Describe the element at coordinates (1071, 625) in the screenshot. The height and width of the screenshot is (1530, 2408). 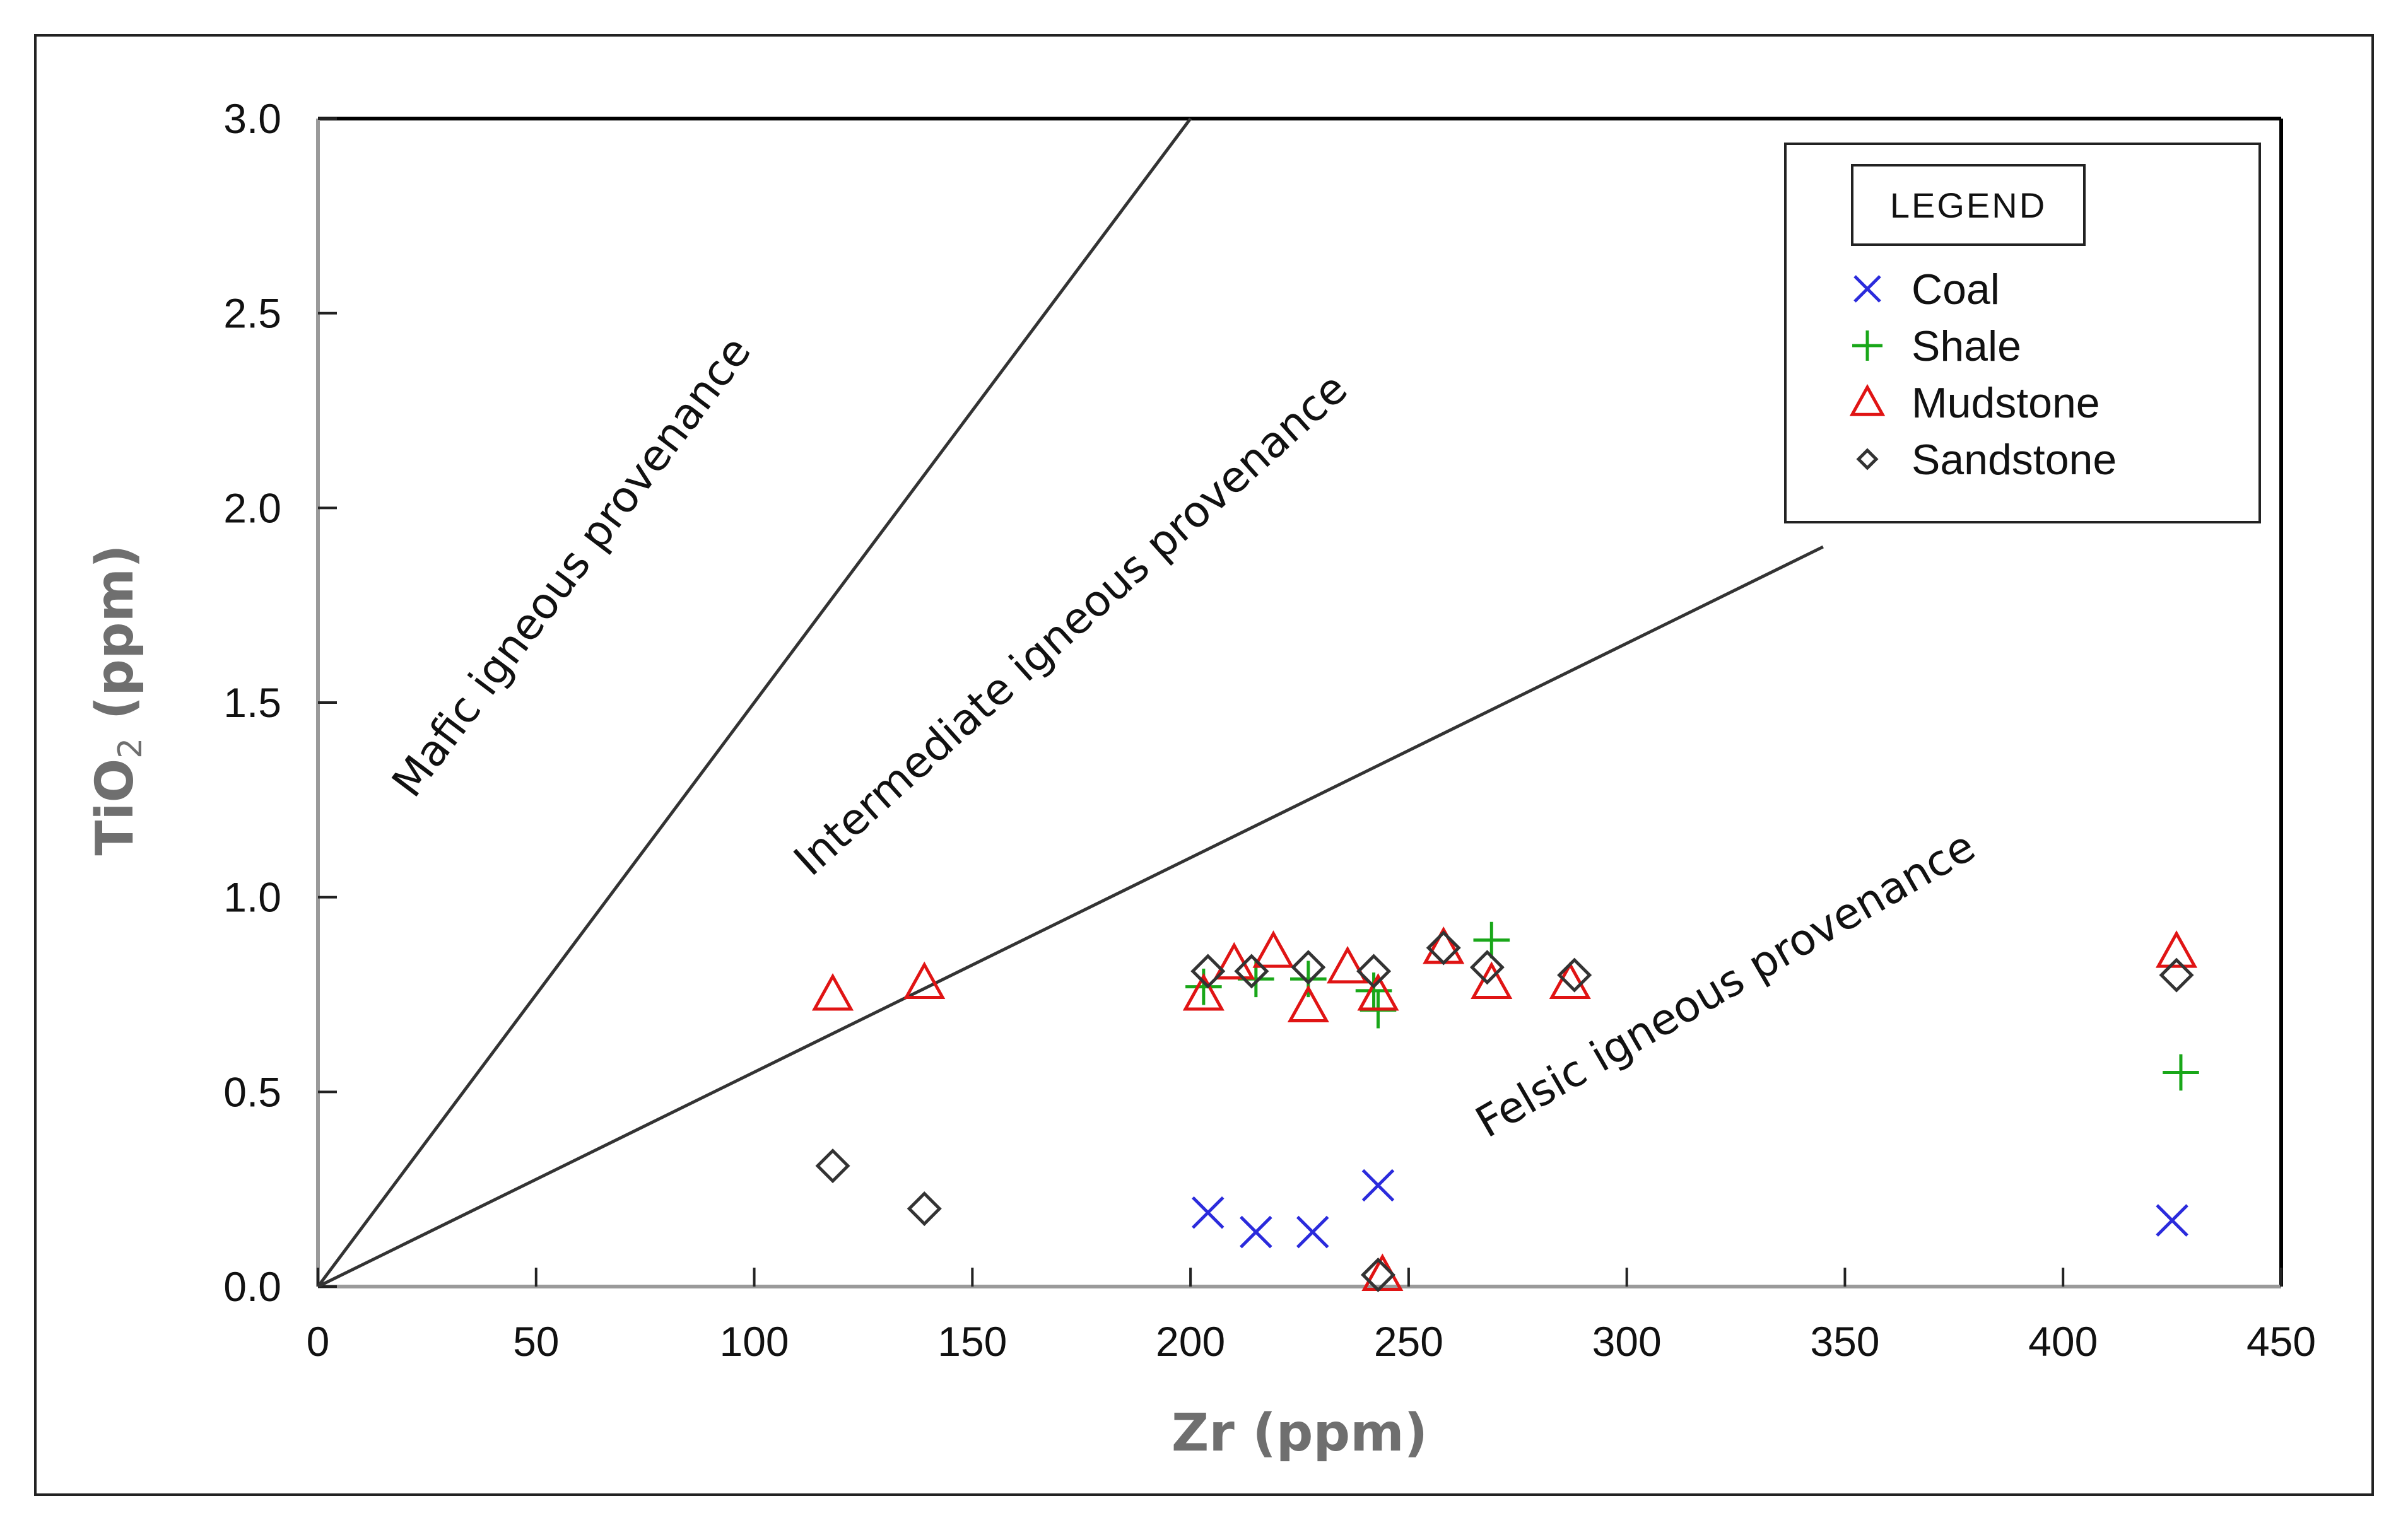
I see `region-label-intermediate: Intermediate igneous provenance` at that location.